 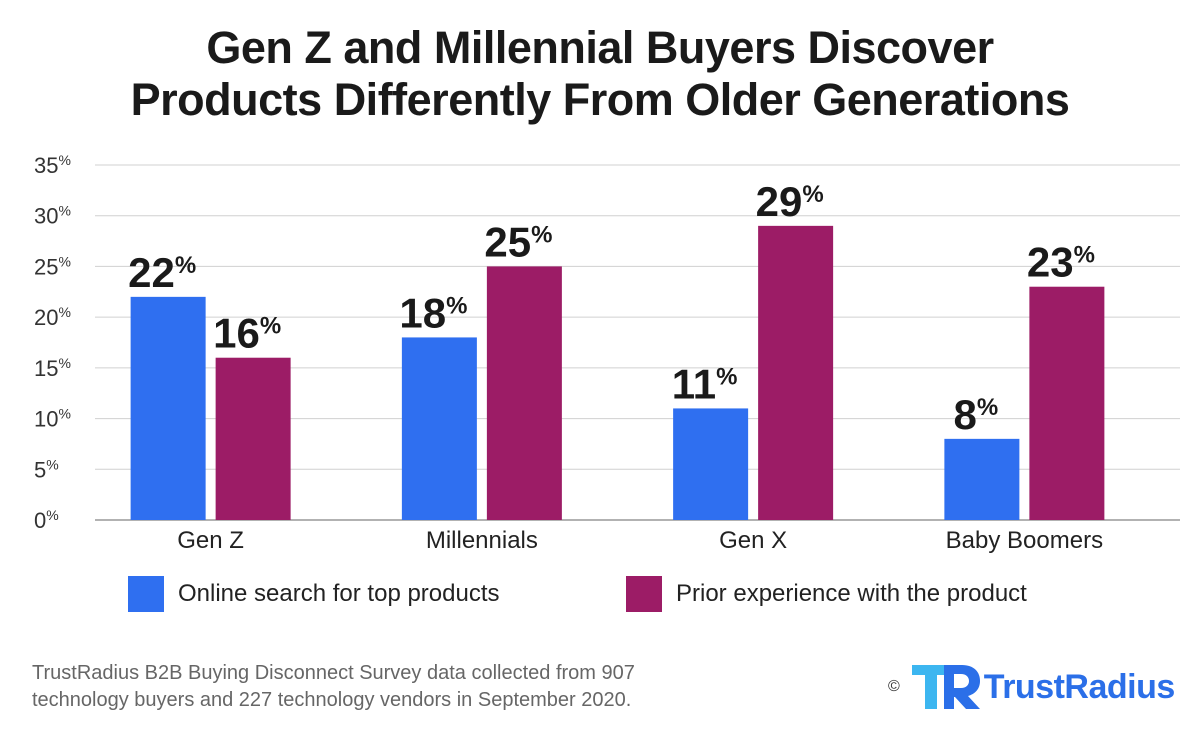 What do you see at coordinates (1079, 686) in the screenshot?
I see `brand-name: TrustRadius` at bounding box center [1079, 686].